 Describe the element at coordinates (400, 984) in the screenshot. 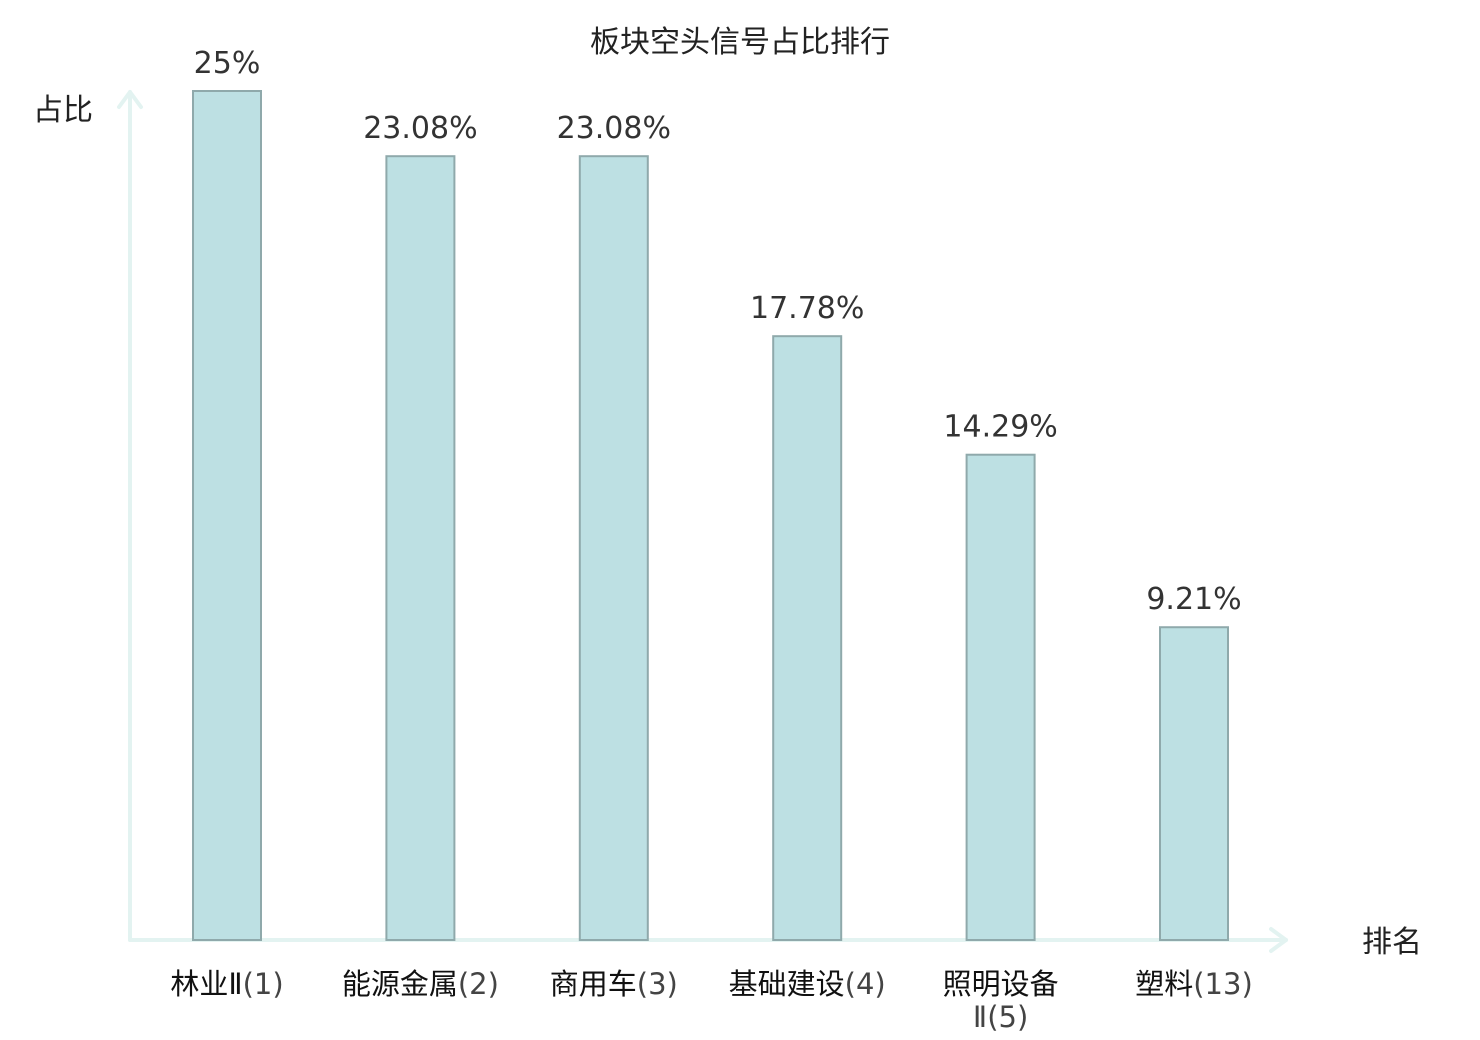

I see `x-tick-name: 能源金属` at that location.